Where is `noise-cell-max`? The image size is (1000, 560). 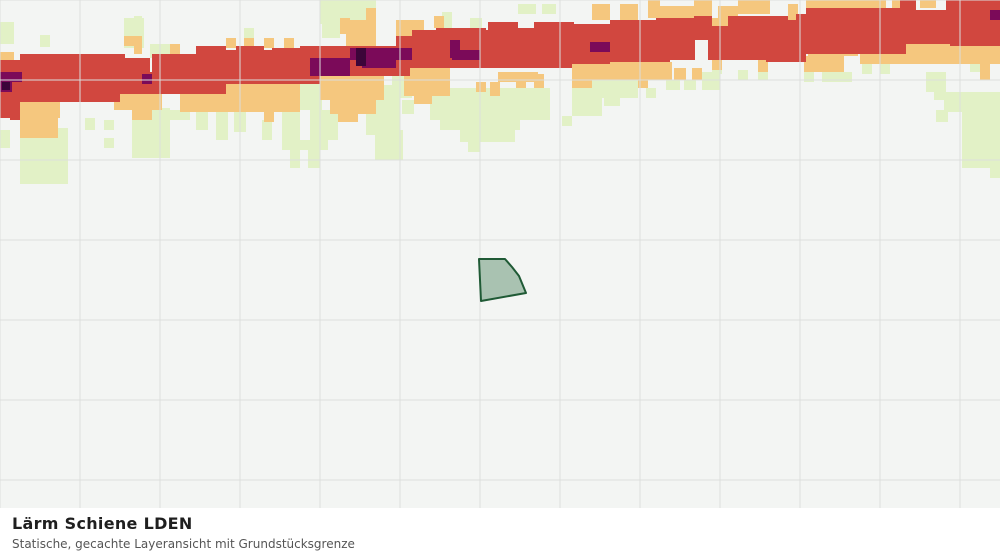
noise-cell-max is located at coordinates (6, 86).